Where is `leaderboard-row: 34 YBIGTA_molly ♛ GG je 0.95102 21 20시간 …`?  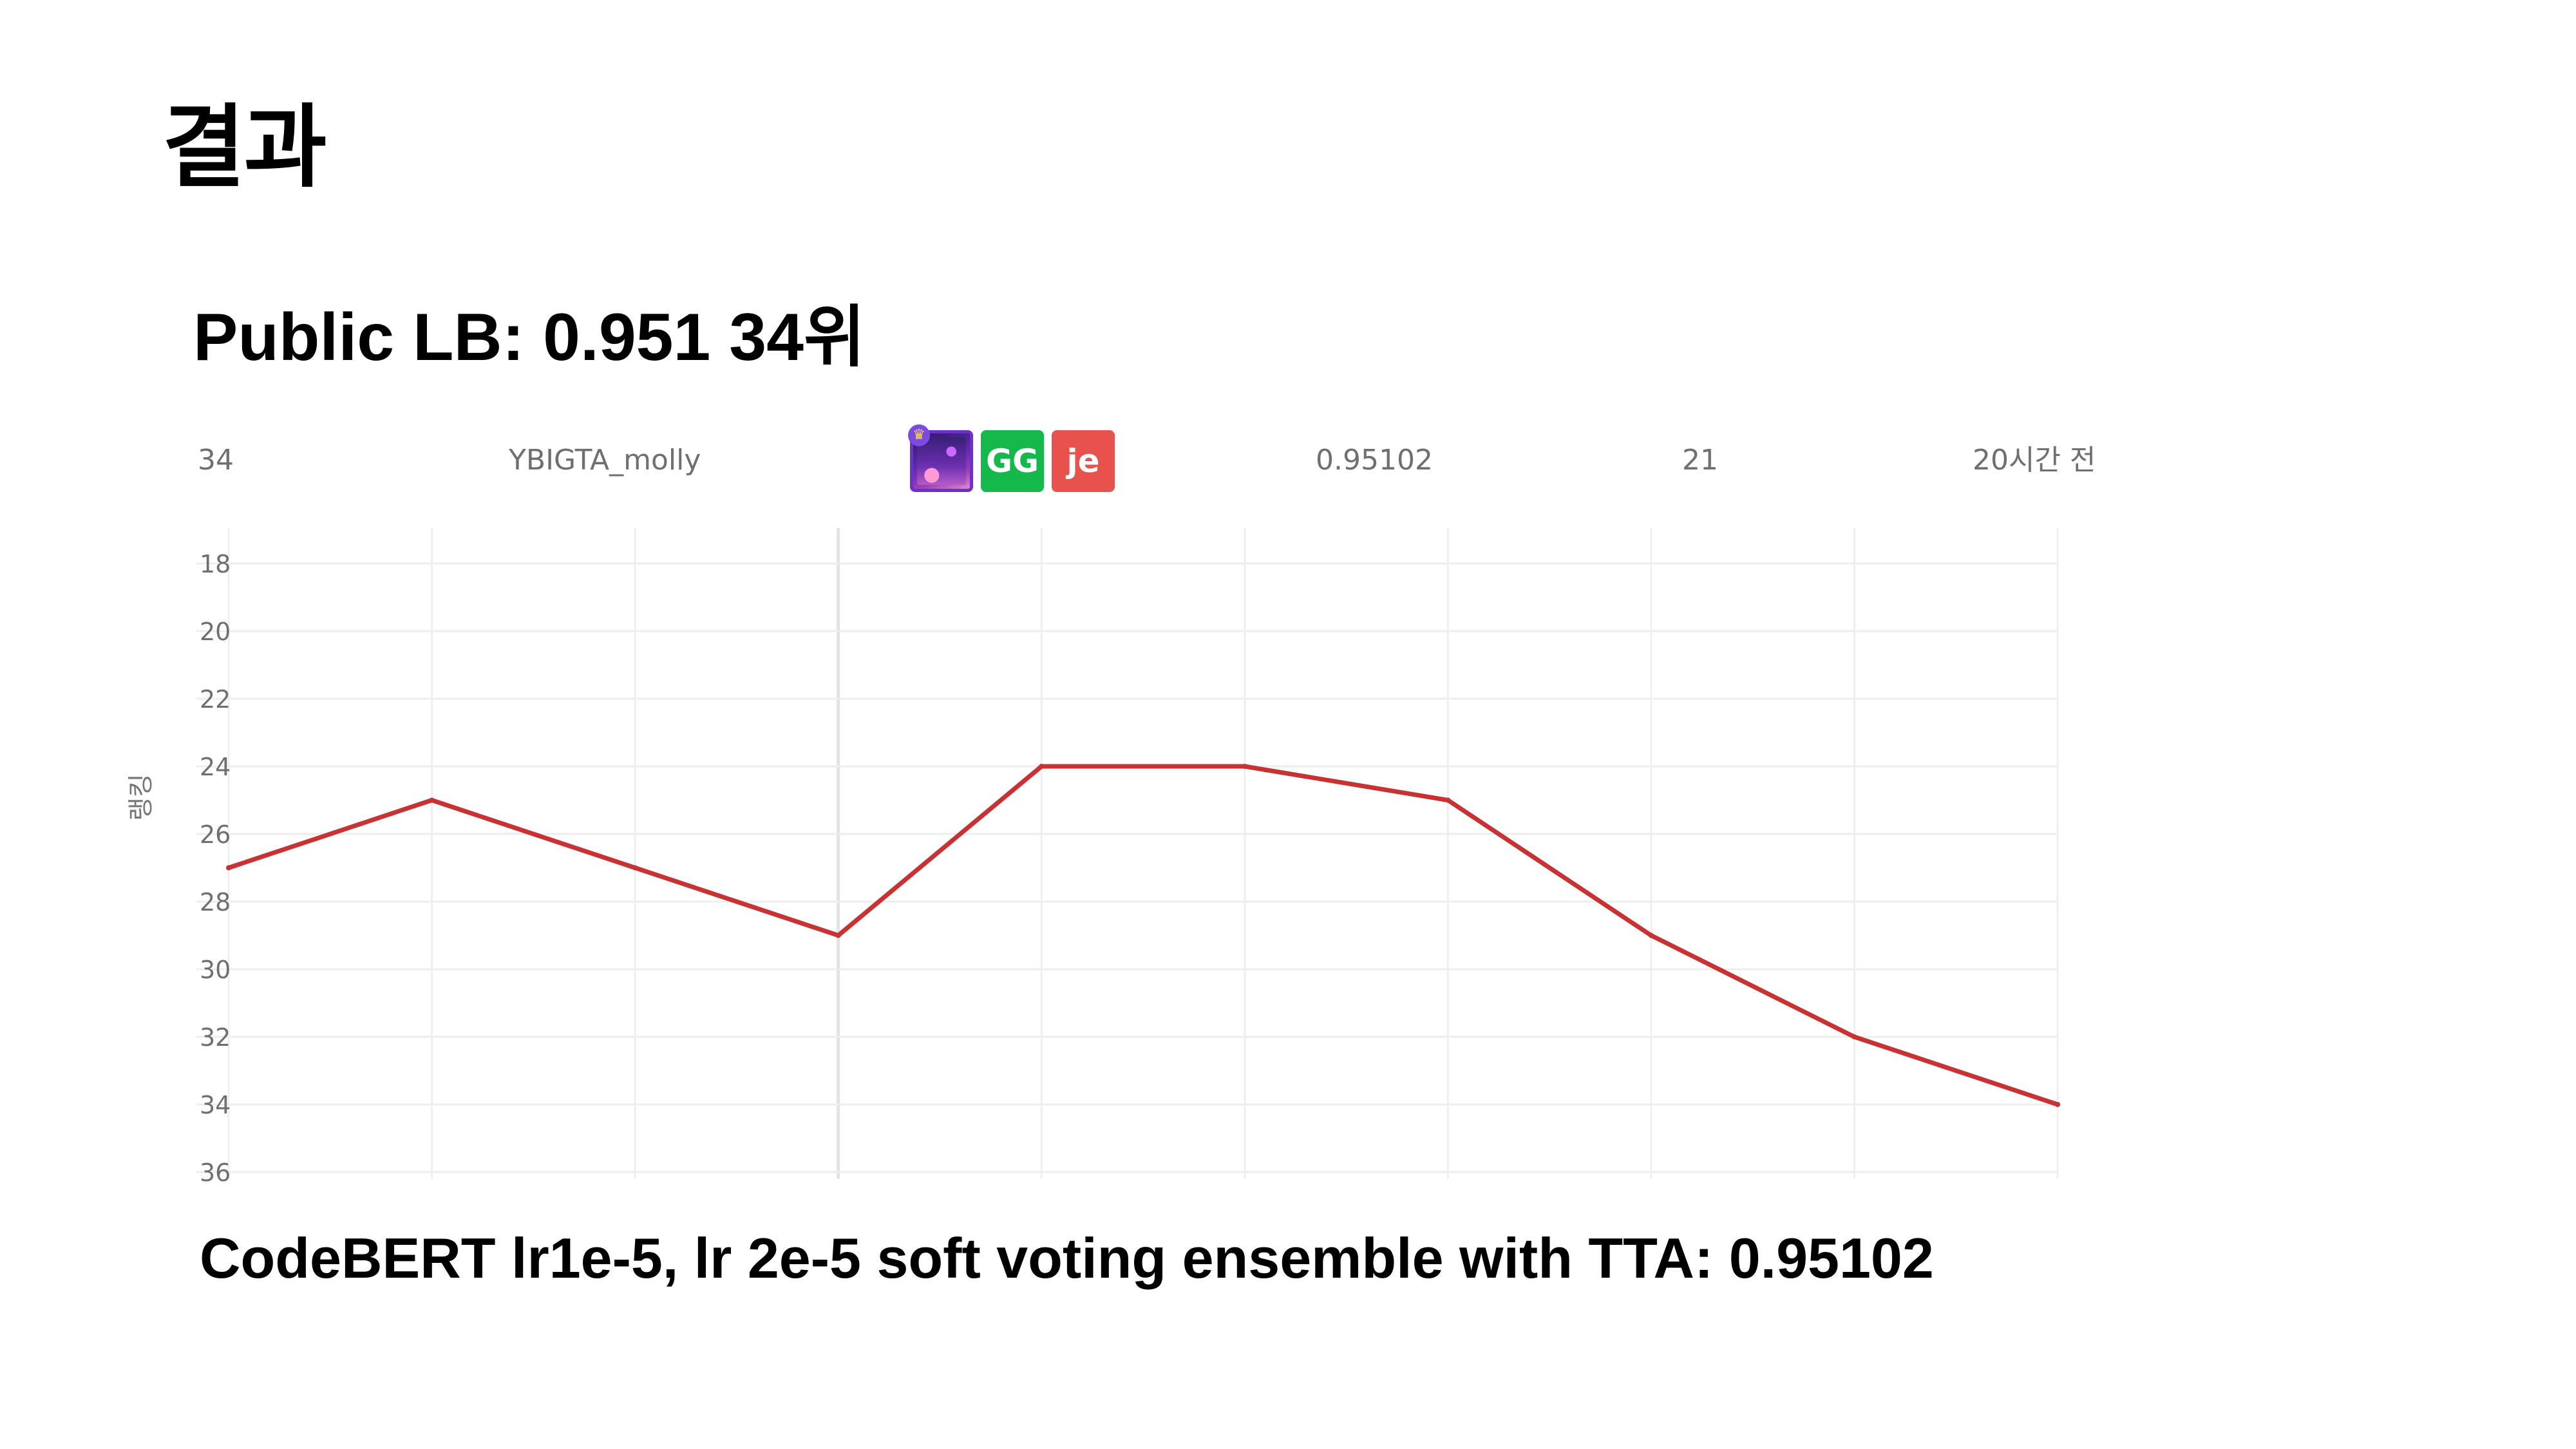
leaderboard-row: 34 YBIGTA_molly ♛ GG je 0.95102 21 20시간 … is located at coordinates (1288, 460).